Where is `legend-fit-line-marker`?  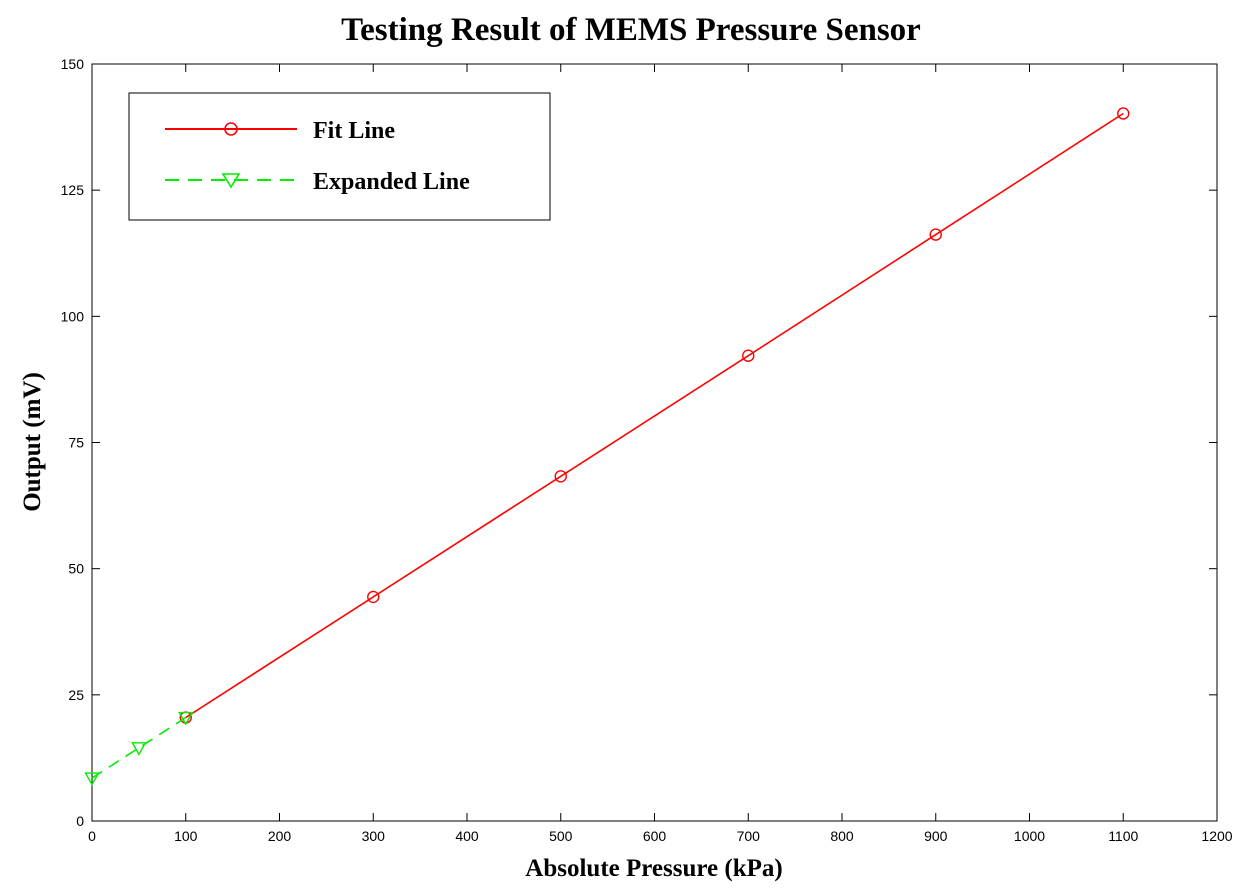
legend-fit-line-marker is located at coordinates (231, 129).